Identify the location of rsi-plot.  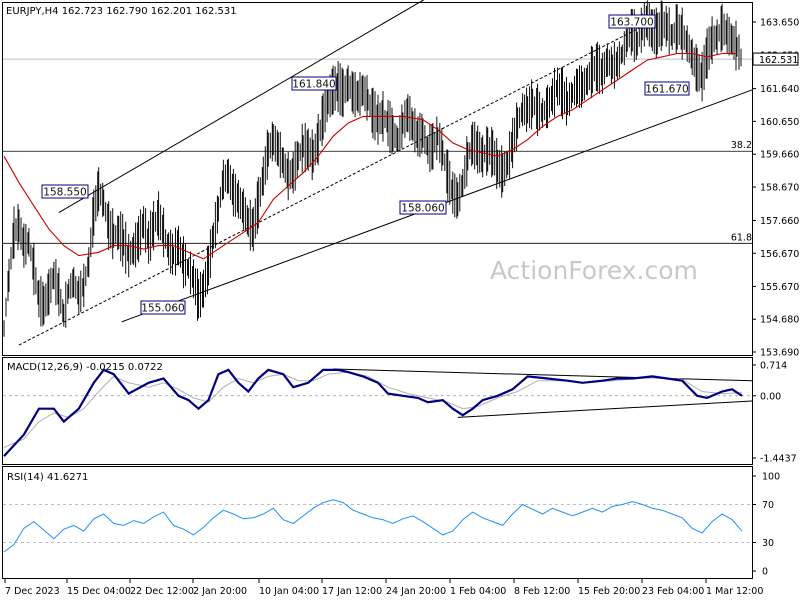
(377, 526).